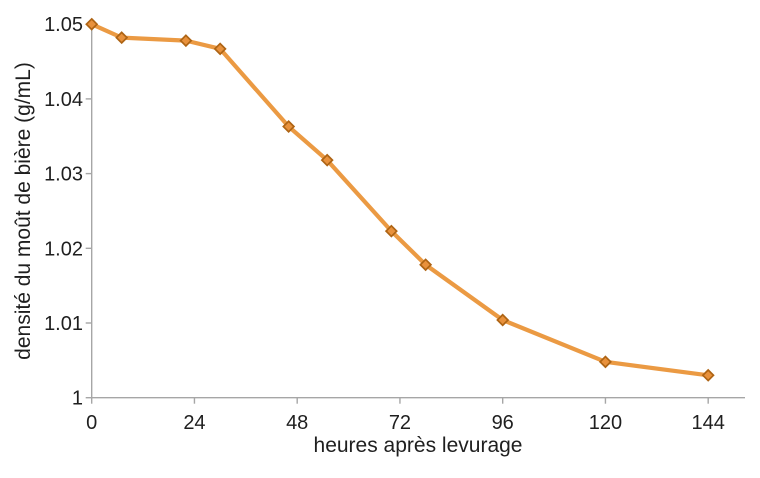 Image resolution: width=760 pixels, height=478 pixels. What do you see at coordinates (418, 445) in the screenshot?
I see `x-axis-label: heures après levurage` at bounding box center [418, 445].